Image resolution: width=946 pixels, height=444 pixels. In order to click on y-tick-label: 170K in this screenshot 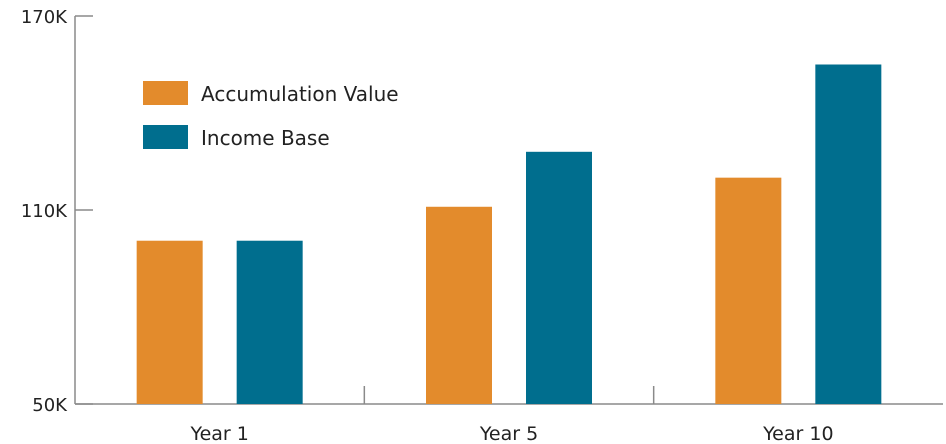, I will do `click(44, 17)`.